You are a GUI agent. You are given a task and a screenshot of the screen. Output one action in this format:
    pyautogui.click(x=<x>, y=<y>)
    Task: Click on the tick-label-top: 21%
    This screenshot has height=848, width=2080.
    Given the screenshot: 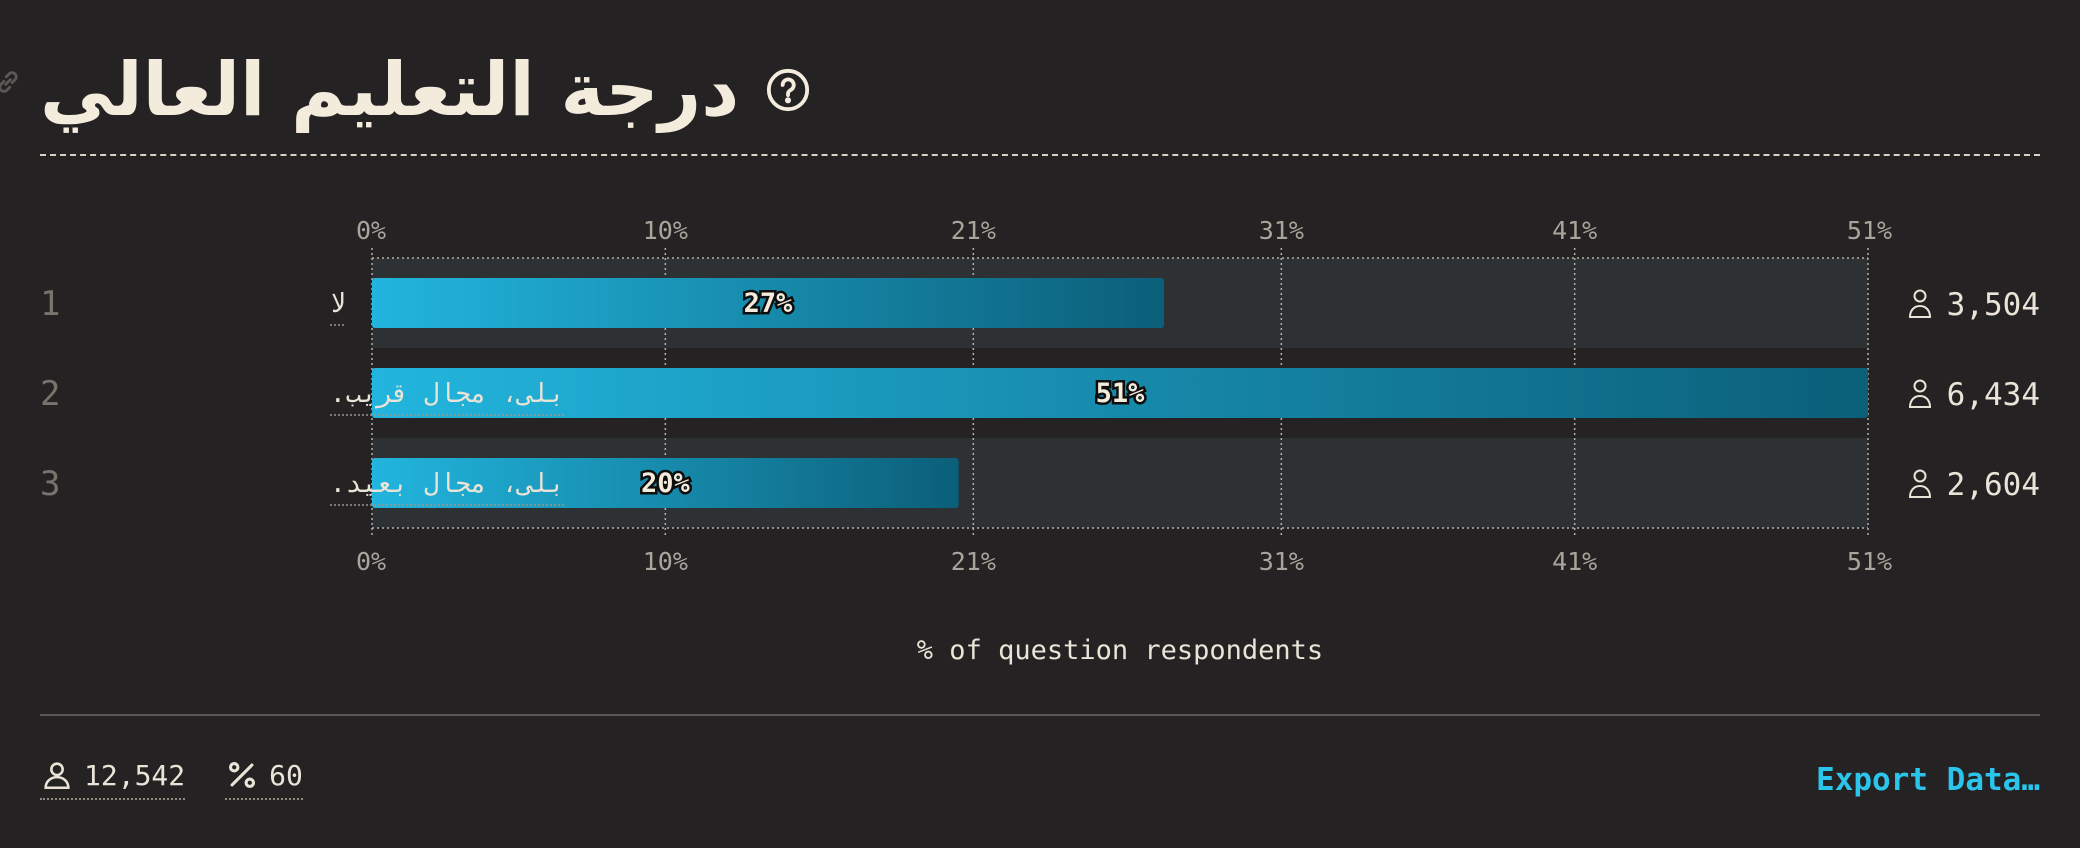 What is the action you would take?
    pyautogui.click(x=973, y=230)
    